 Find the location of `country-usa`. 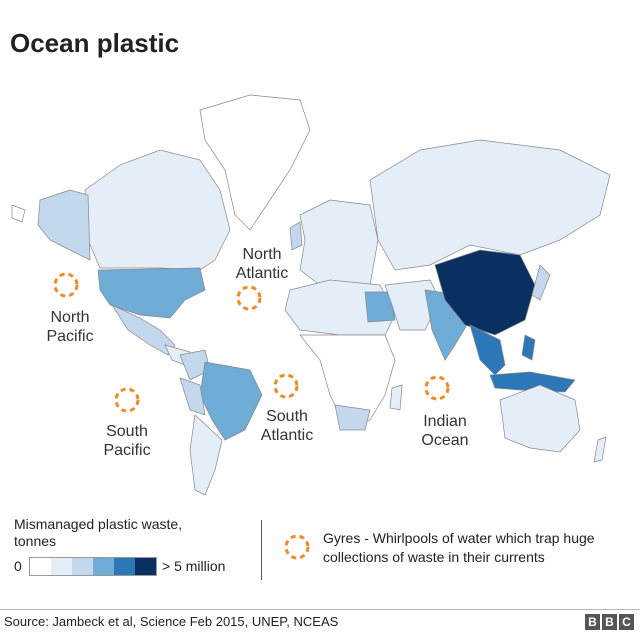

country-usa is located at coordinates (151, 293).